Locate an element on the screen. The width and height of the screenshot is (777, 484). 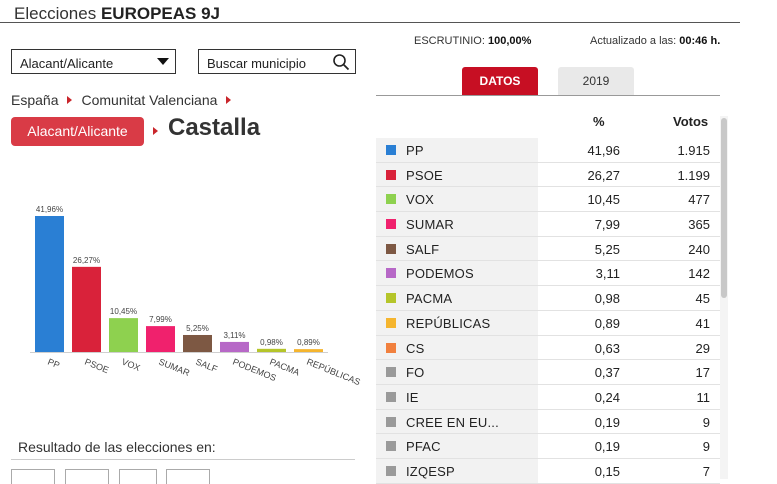
chart-category-label: PP is located at coordinates (53, 364).